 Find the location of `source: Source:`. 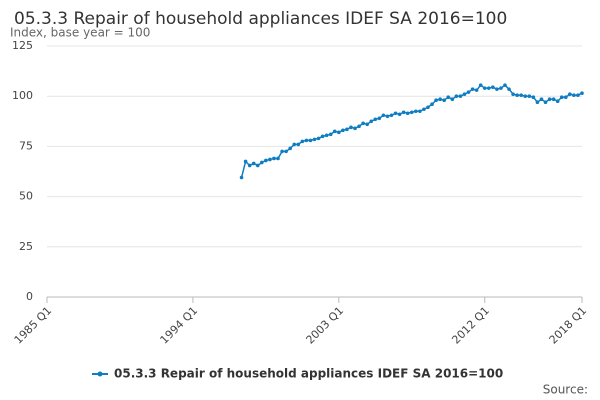

source: Source: is located at coordinates (565, 390).